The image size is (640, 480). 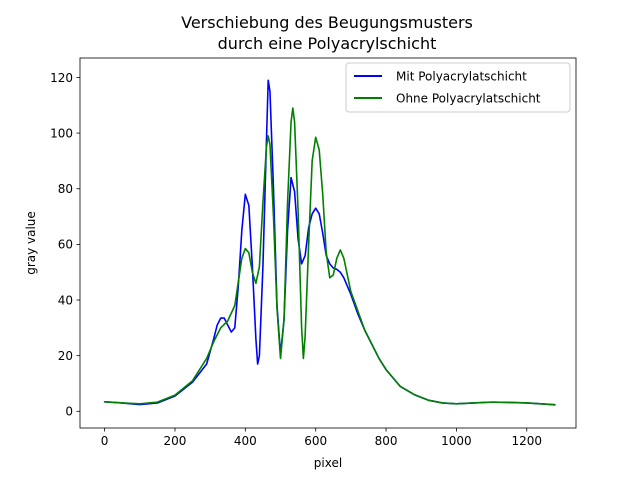 What do you see at coordinates (461, 77) in the screenshot?
I see `legend-label-mit: Mit Polyacrylatschicht` at bounding box center [461, 77].